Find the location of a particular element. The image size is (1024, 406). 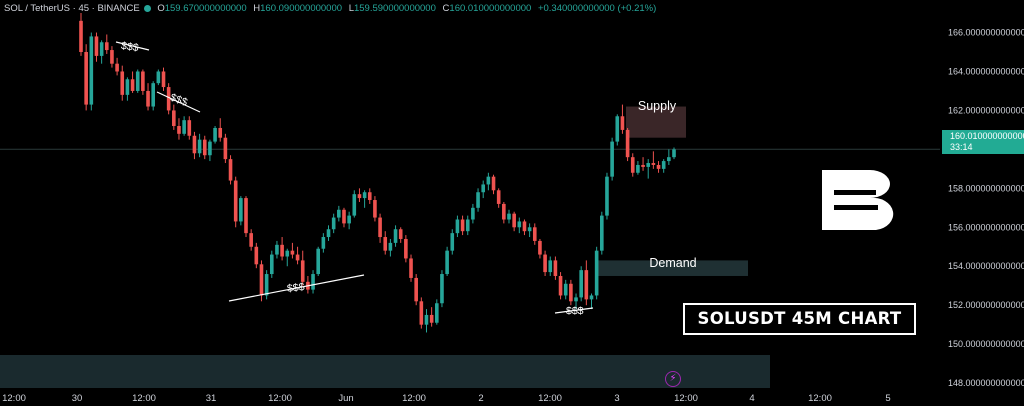

chart-title: SOLUSDT 45M CHART is located at coordinates (799, 319).